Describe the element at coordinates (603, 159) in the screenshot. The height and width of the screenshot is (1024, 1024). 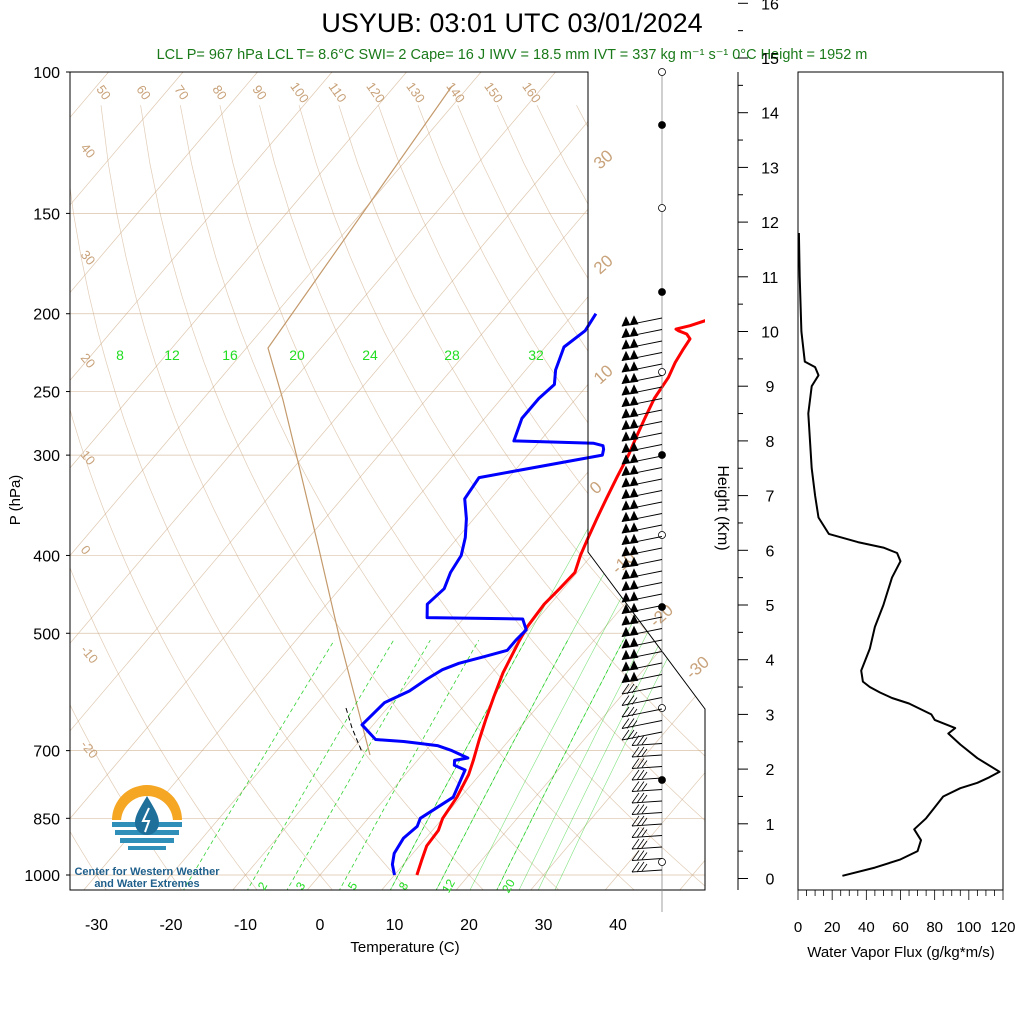
I see `theta-e-label: 30` at that location.